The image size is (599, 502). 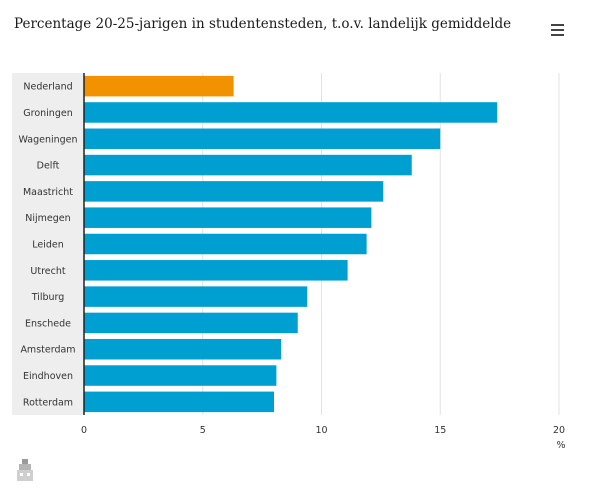 What do you see at coordinates (183, 349) in the screenshot?
I see `bar-amsterdam` at bounding box center [183, 349].